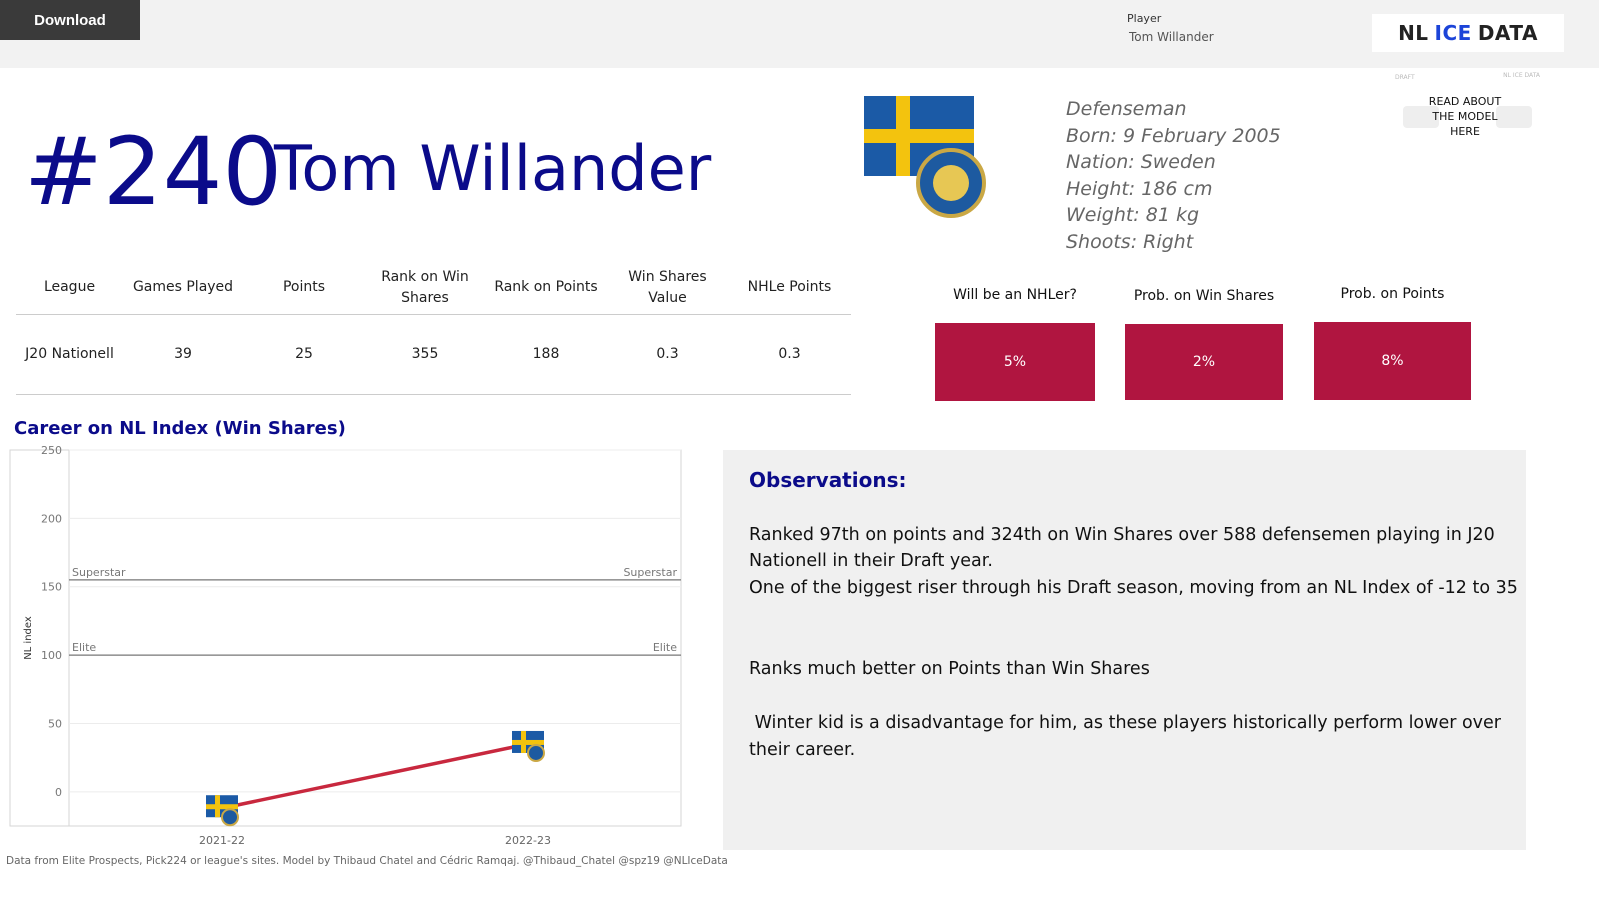 The width and height of the screenshot is (1599, 899). What do you see at coordinates (222, 839) in the screenshot?
I see `x-tick-label: 2021-22` at bounding box center [222, 839].